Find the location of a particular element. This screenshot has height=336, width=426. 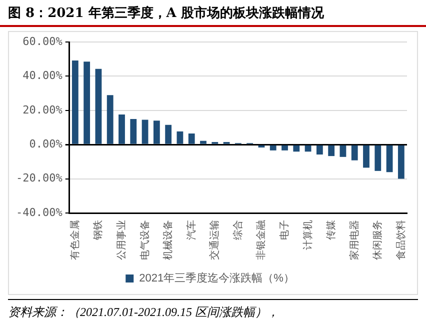

y-tick-label: -40.00% is located at coordinates (39, 212).